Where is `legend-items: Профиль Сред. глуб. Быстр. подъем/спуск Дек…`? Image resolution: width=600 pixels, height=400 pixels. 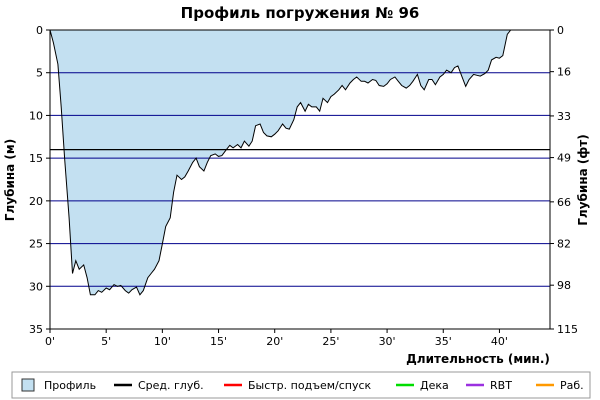 legend-items: Профиль Сред. глуб. Быстр. подъем/спуск Дек… is located at coordinates (302, 385).